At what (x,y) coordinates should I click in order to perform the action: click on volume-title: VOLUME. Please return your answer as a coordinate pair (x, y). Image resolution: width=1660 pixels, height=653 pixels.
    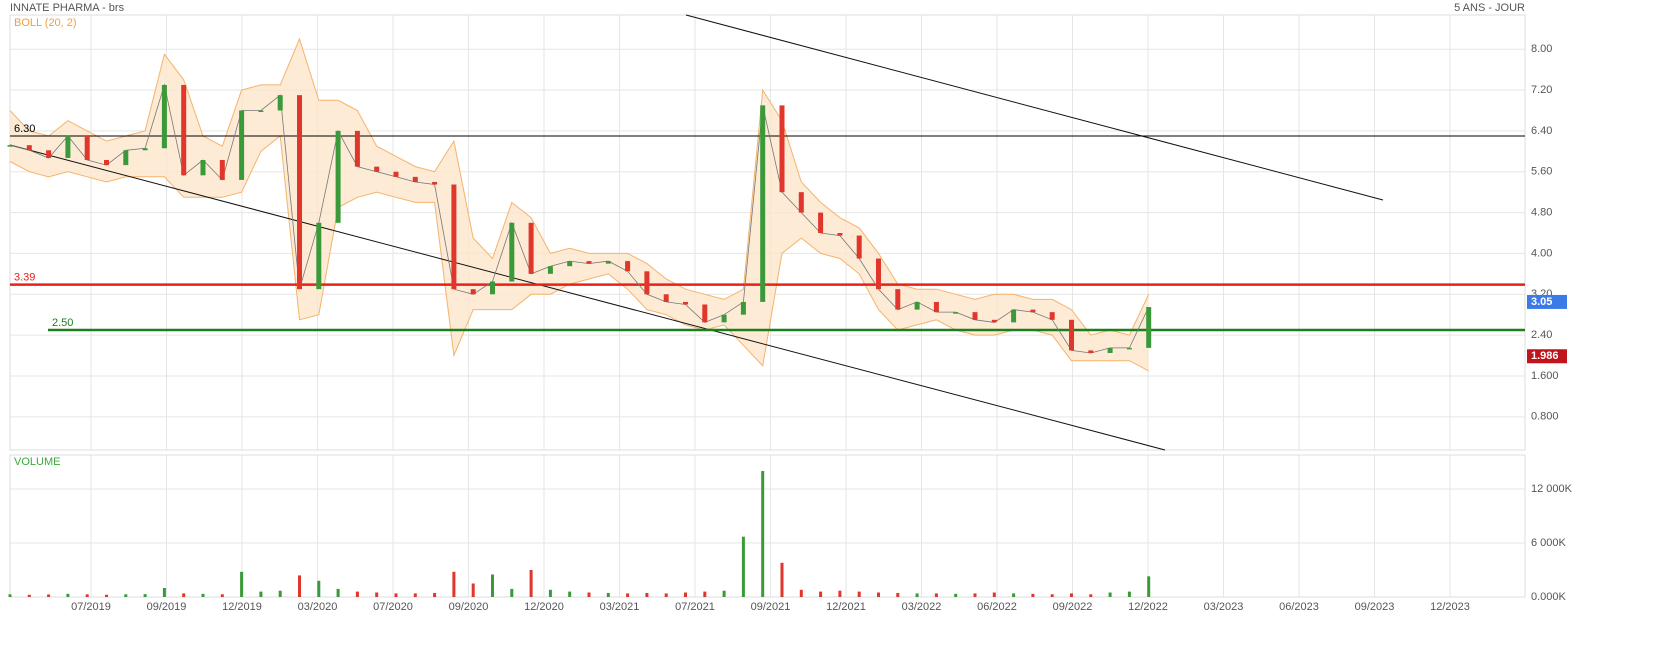
    Looking at the image, I should click on (37, 462).